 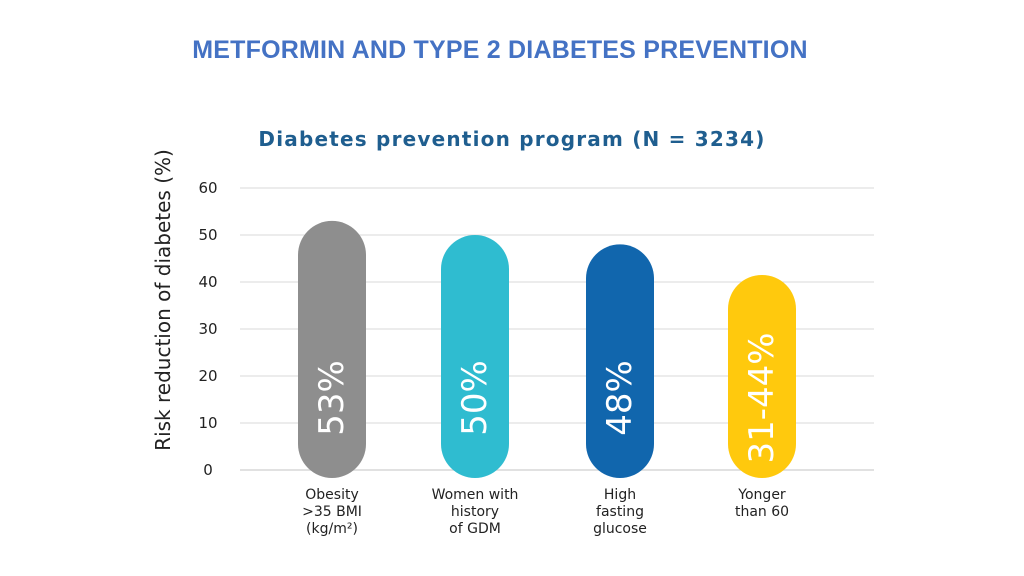 I want to click on category-label: Women with, so click(x=475, y=495).